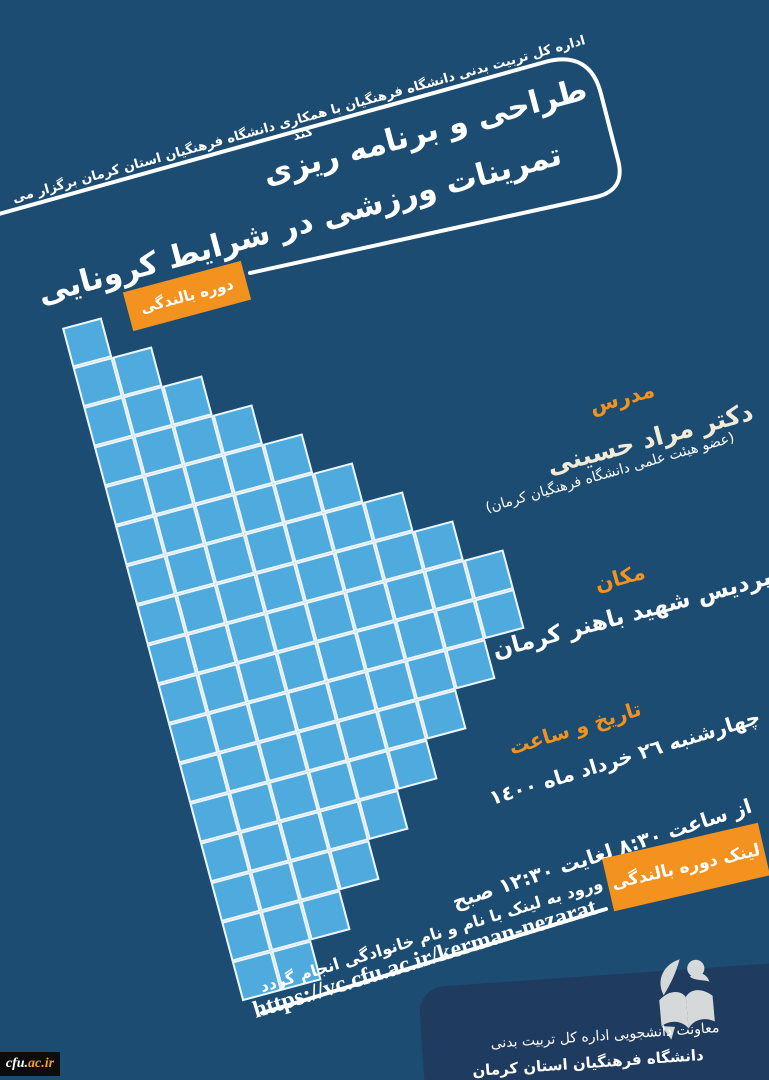 The image size is (769, 1080). I want to click on website-tag: cfu.ac.ir, so click(30, 1064).